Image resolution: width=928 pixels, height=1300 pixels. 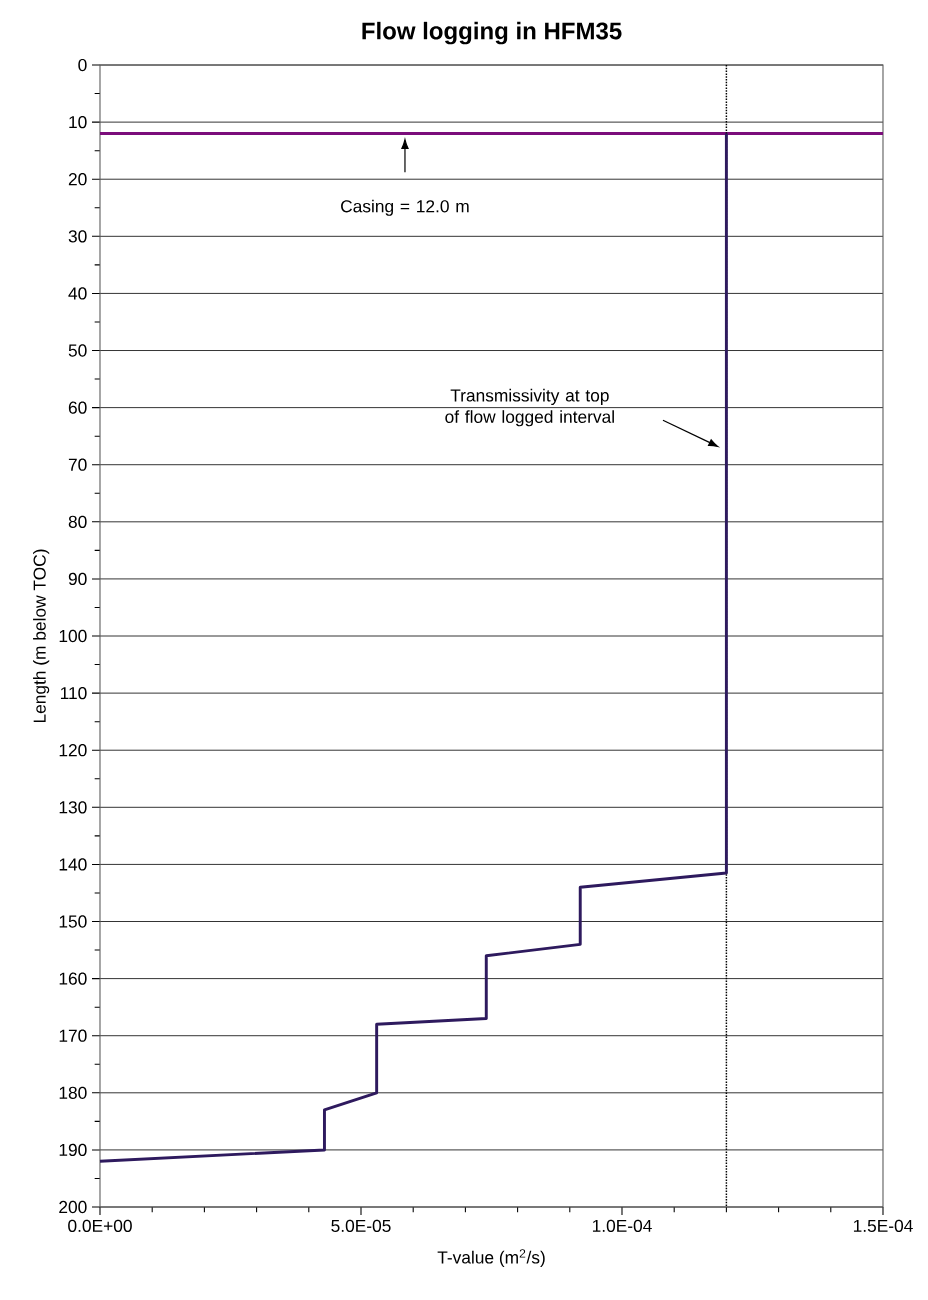 What do you see at coordinates (73, 864) in the screenshot?
I see `y-tick-label: 140` at bounding box center [73, 864].